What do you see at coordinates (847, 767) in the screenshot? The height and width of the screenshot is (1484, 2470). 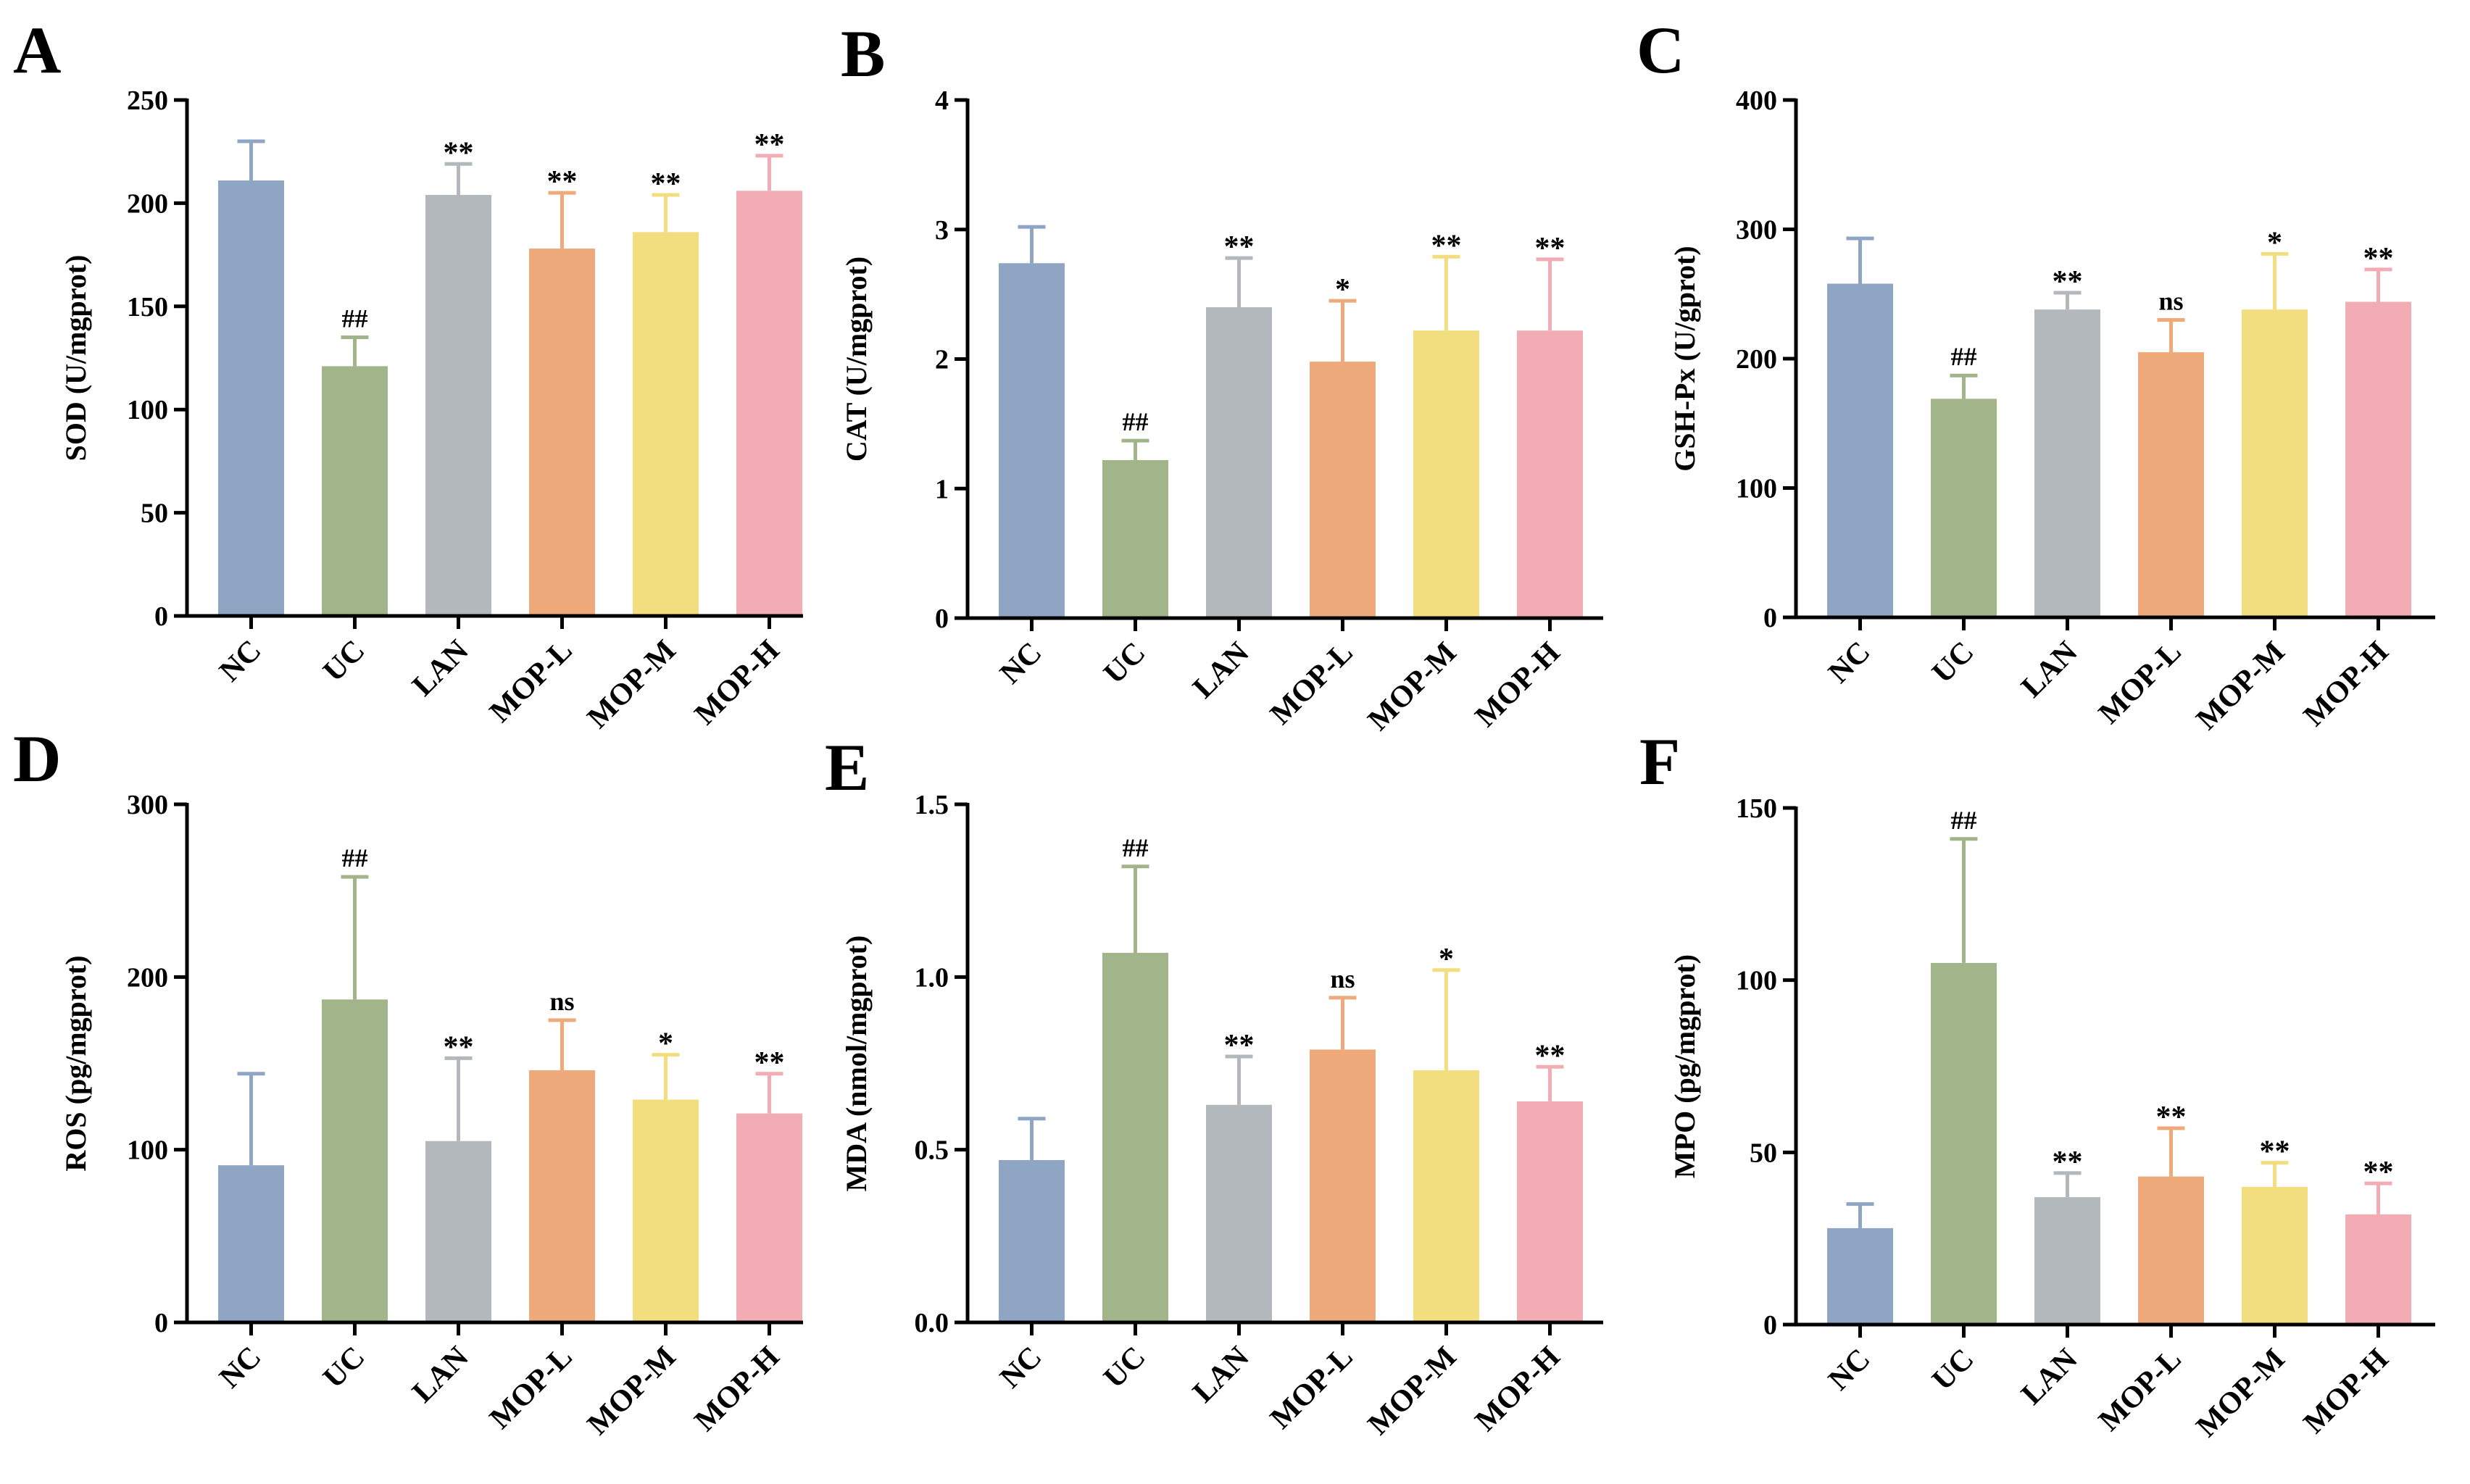 I see `panel-letter: E` at bounding box center [847, 767].